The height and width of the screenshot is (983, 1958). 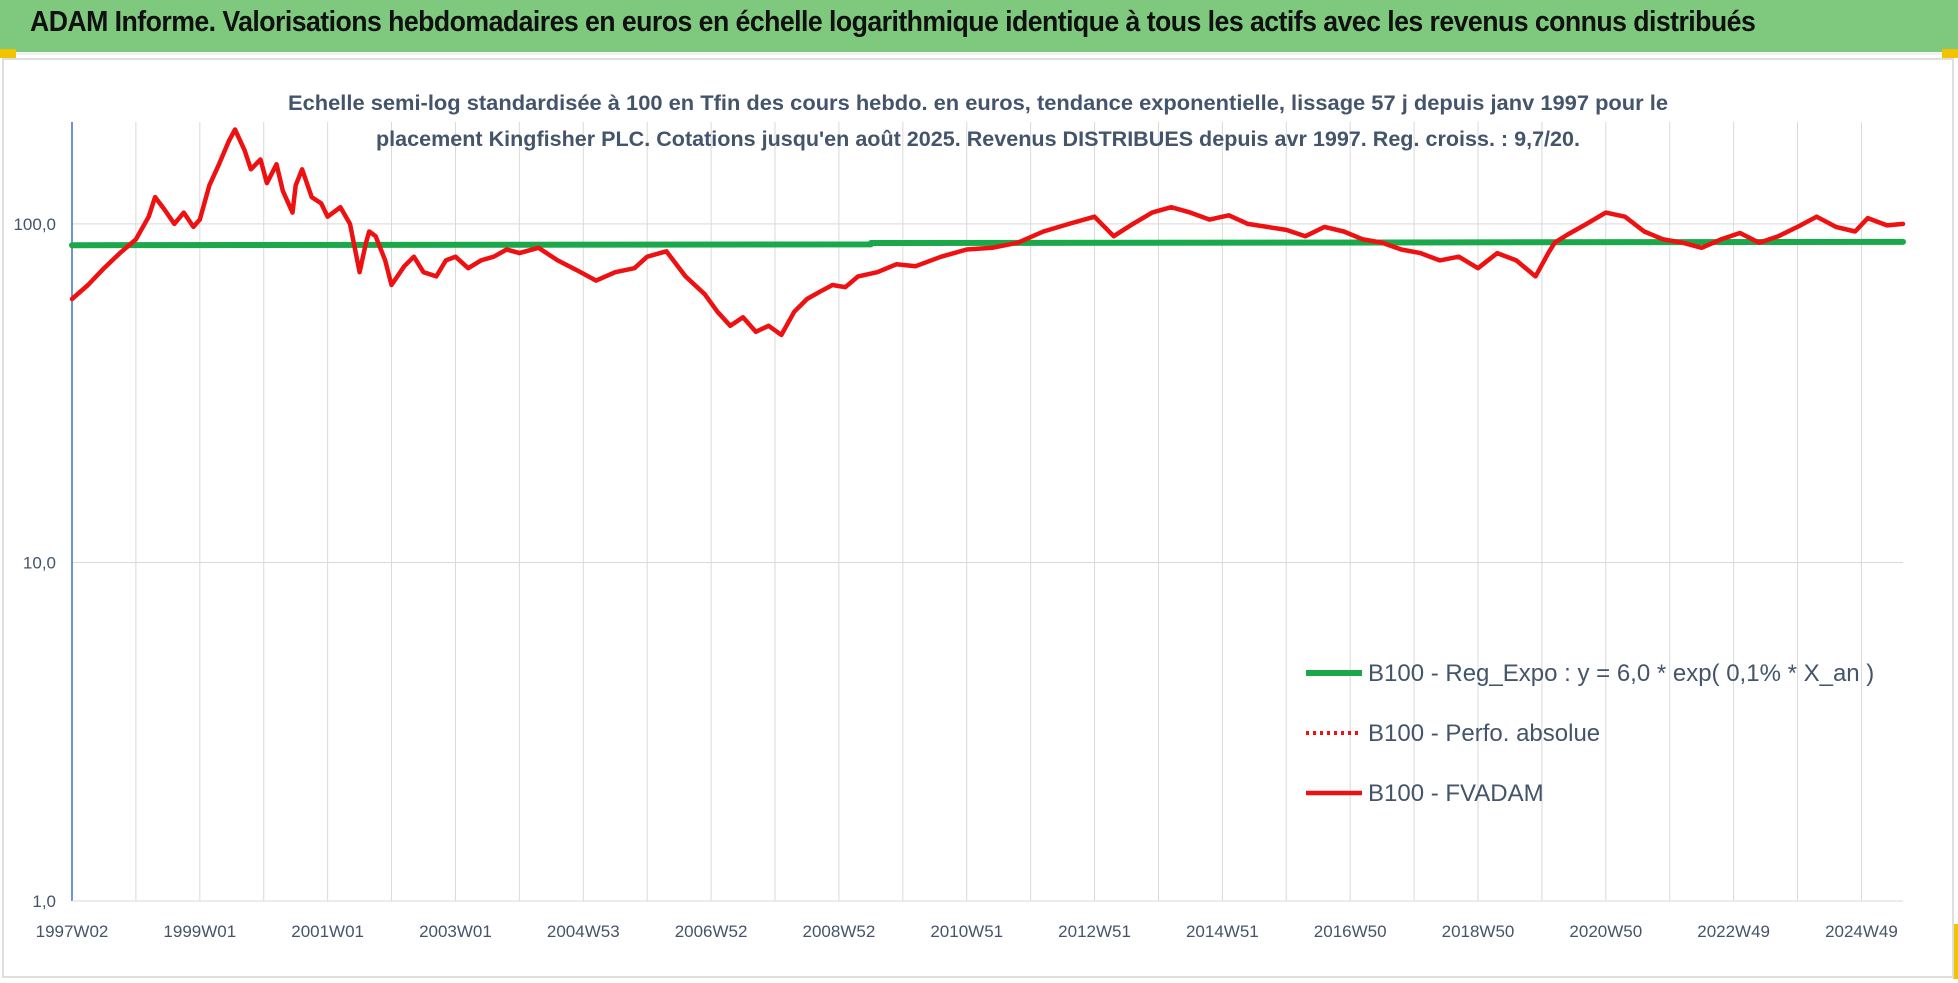 I want to click on x-tick-label: 2020W50, so click(x=1605, y=931).